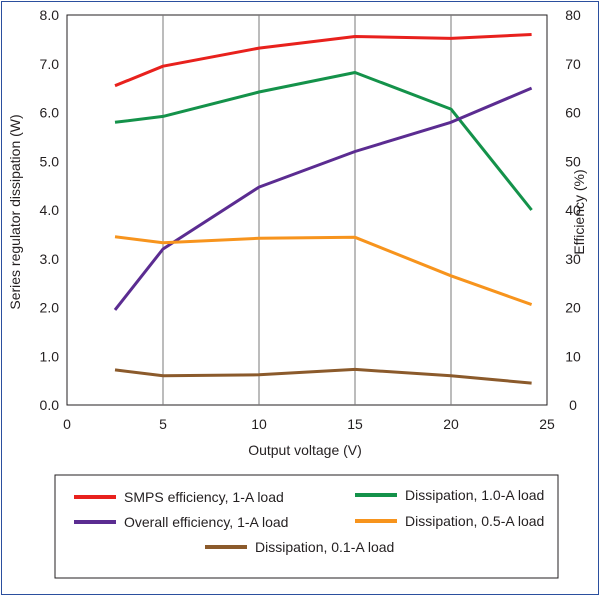 The height and width of the screenshot is (599, 602). What do you see at coordinates (50, 356) in the screenshot?
I see `y-left-tick-label: 1.0` at bounding box center [50, 356].